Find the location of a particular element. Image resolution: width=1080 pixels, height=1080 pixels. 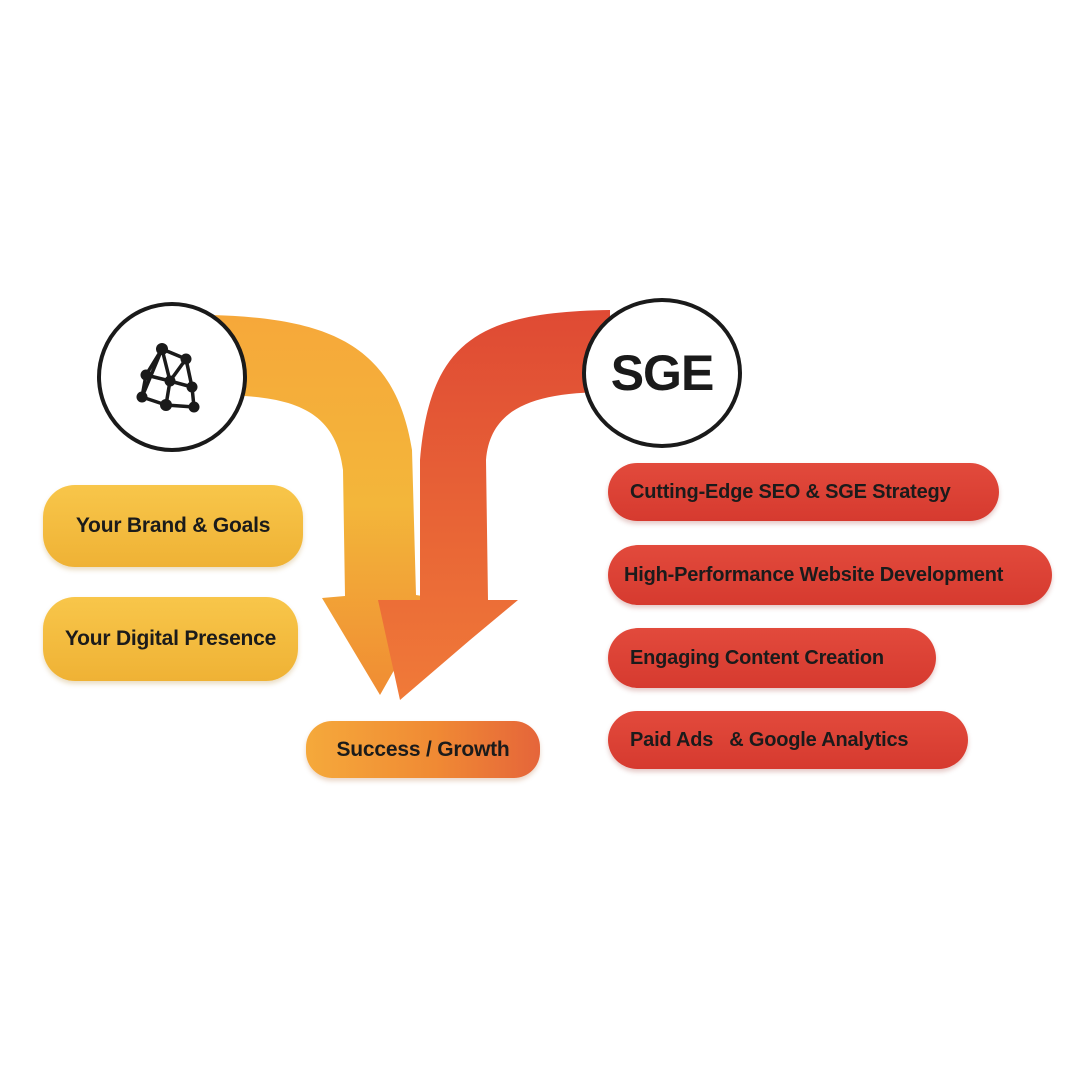

digital-presence-pill: Your Digital Presence is located at coordinates (170, 639).